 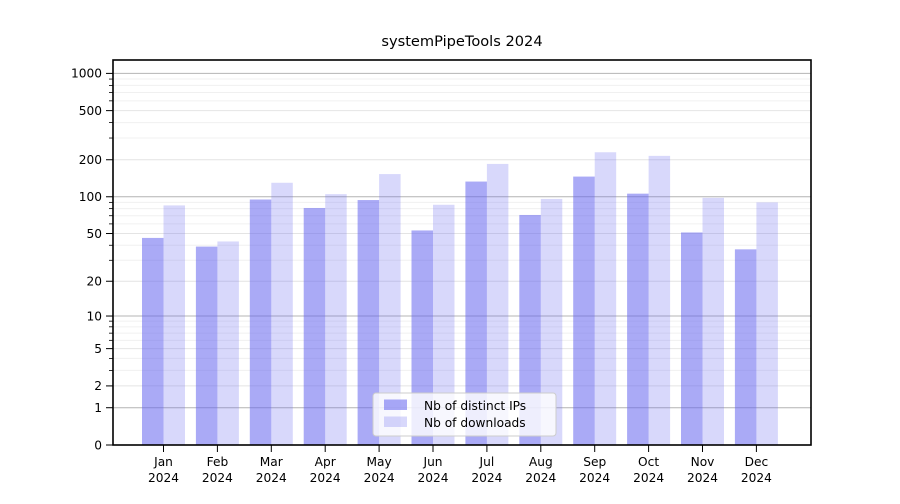 What do you see at coordinates (368, 322) in the screenshot?
I see `bar-ips-may` at bounding box center [368, 322].